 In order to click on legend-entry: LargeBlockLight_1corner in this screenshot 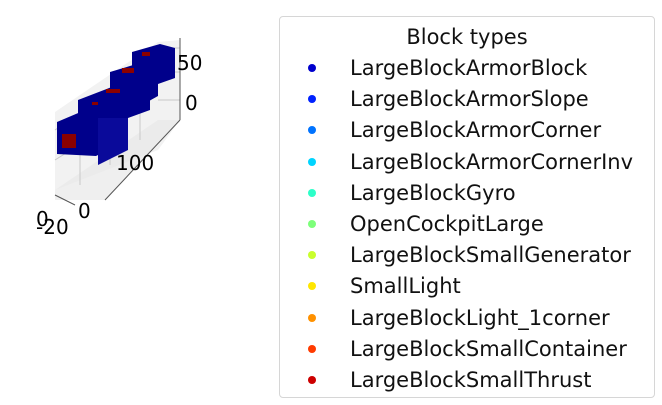, I will do `click(467, 319)`.